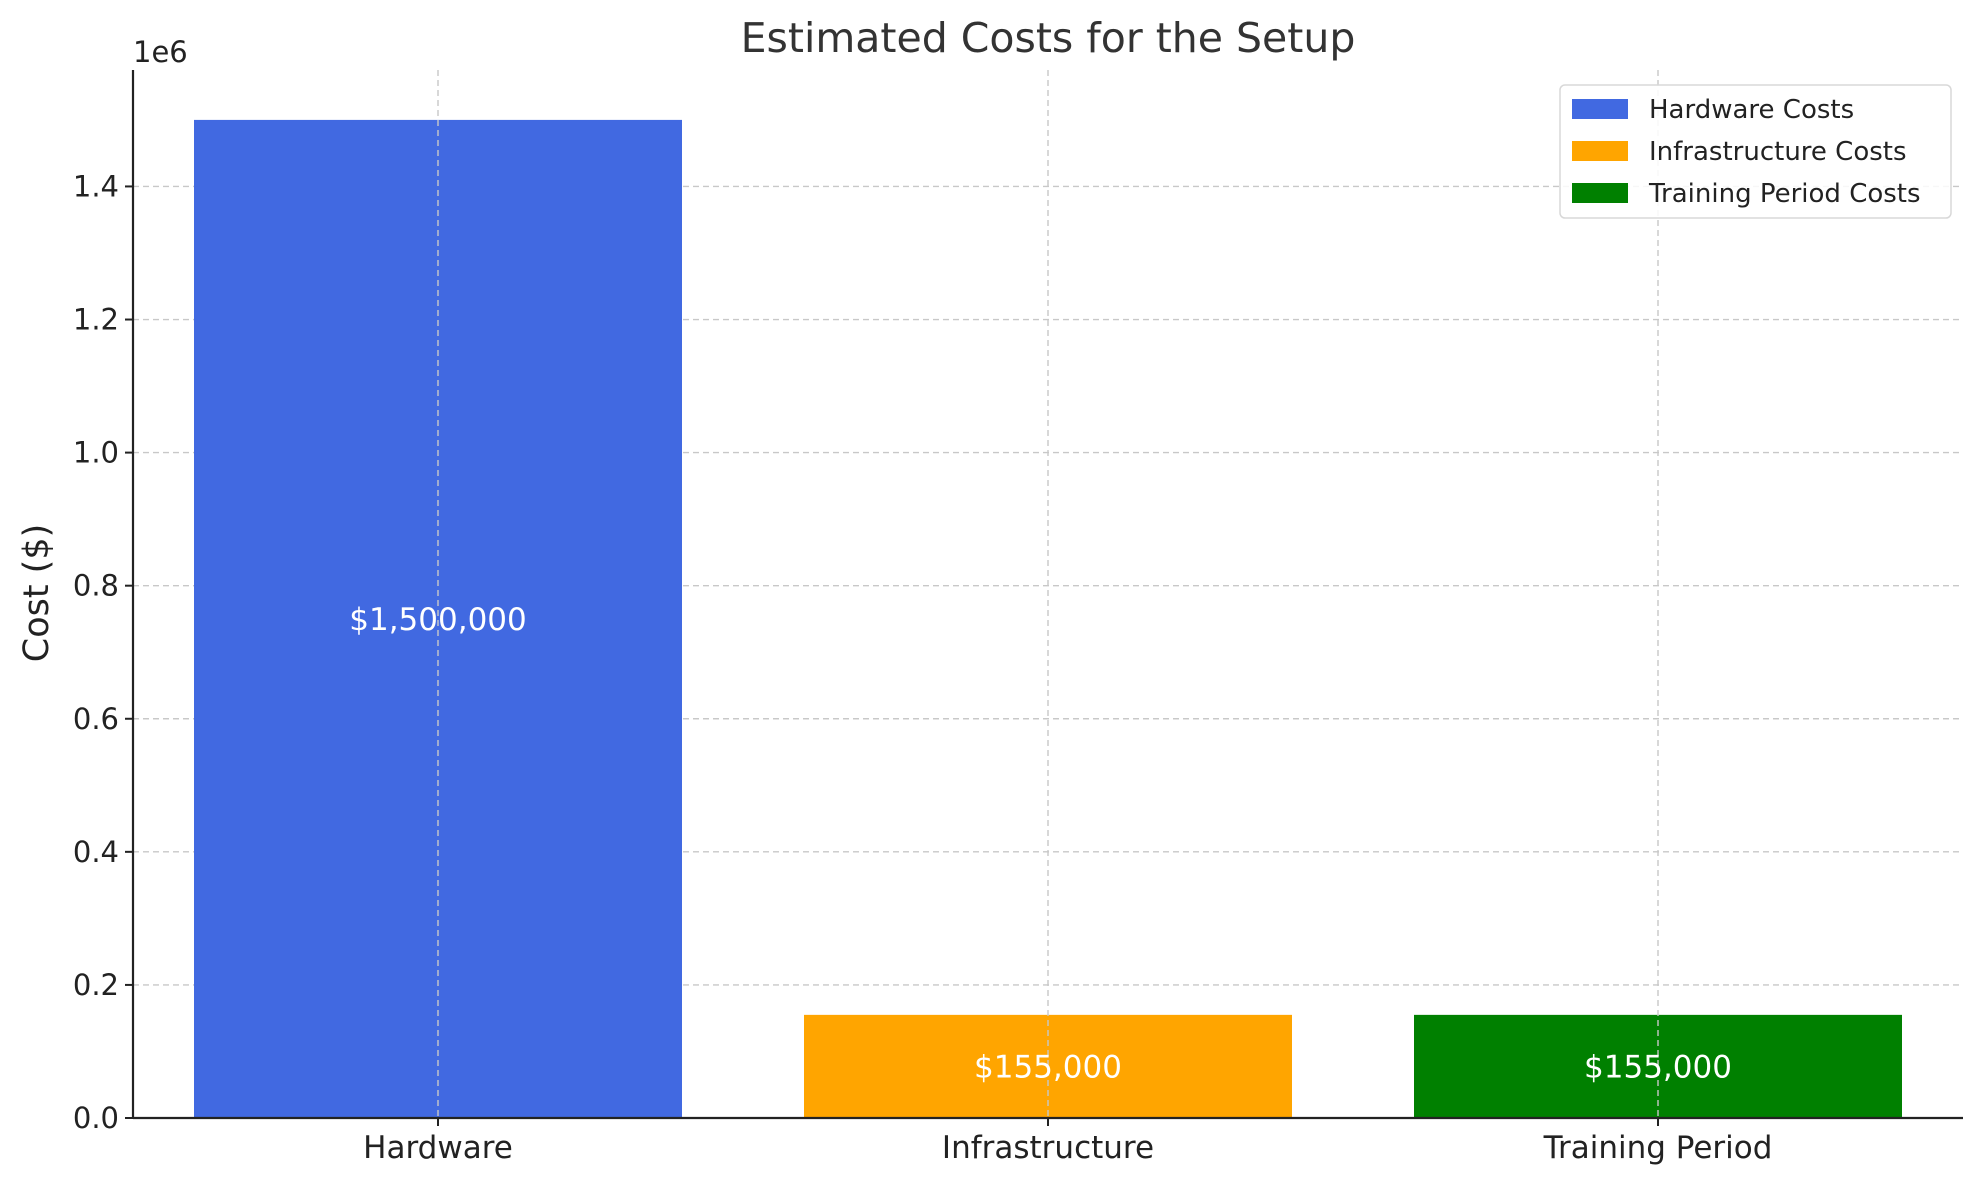 The width and height of the screenshot is (1979, 1184). Describe the element at coordinates (96, 1118) in the screenshot. I see `y-tick-label: 0.0` at that location.